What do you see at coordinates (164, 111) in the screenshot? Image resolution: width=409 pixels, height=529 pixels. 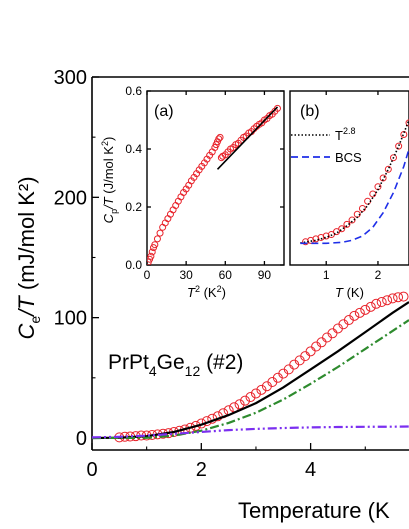 I see `inset-a-label: (a)` at bounding box center [164, 111].